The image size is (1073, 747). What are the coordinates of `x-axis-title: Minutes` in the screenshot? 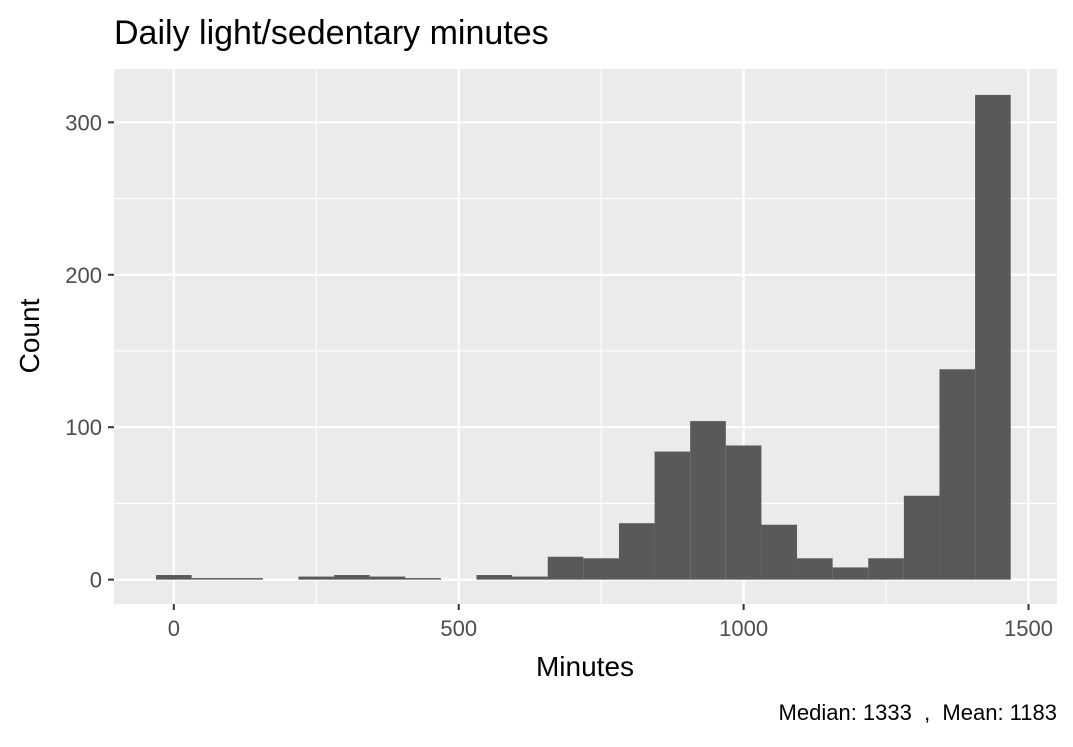 It's located at (585, 666).